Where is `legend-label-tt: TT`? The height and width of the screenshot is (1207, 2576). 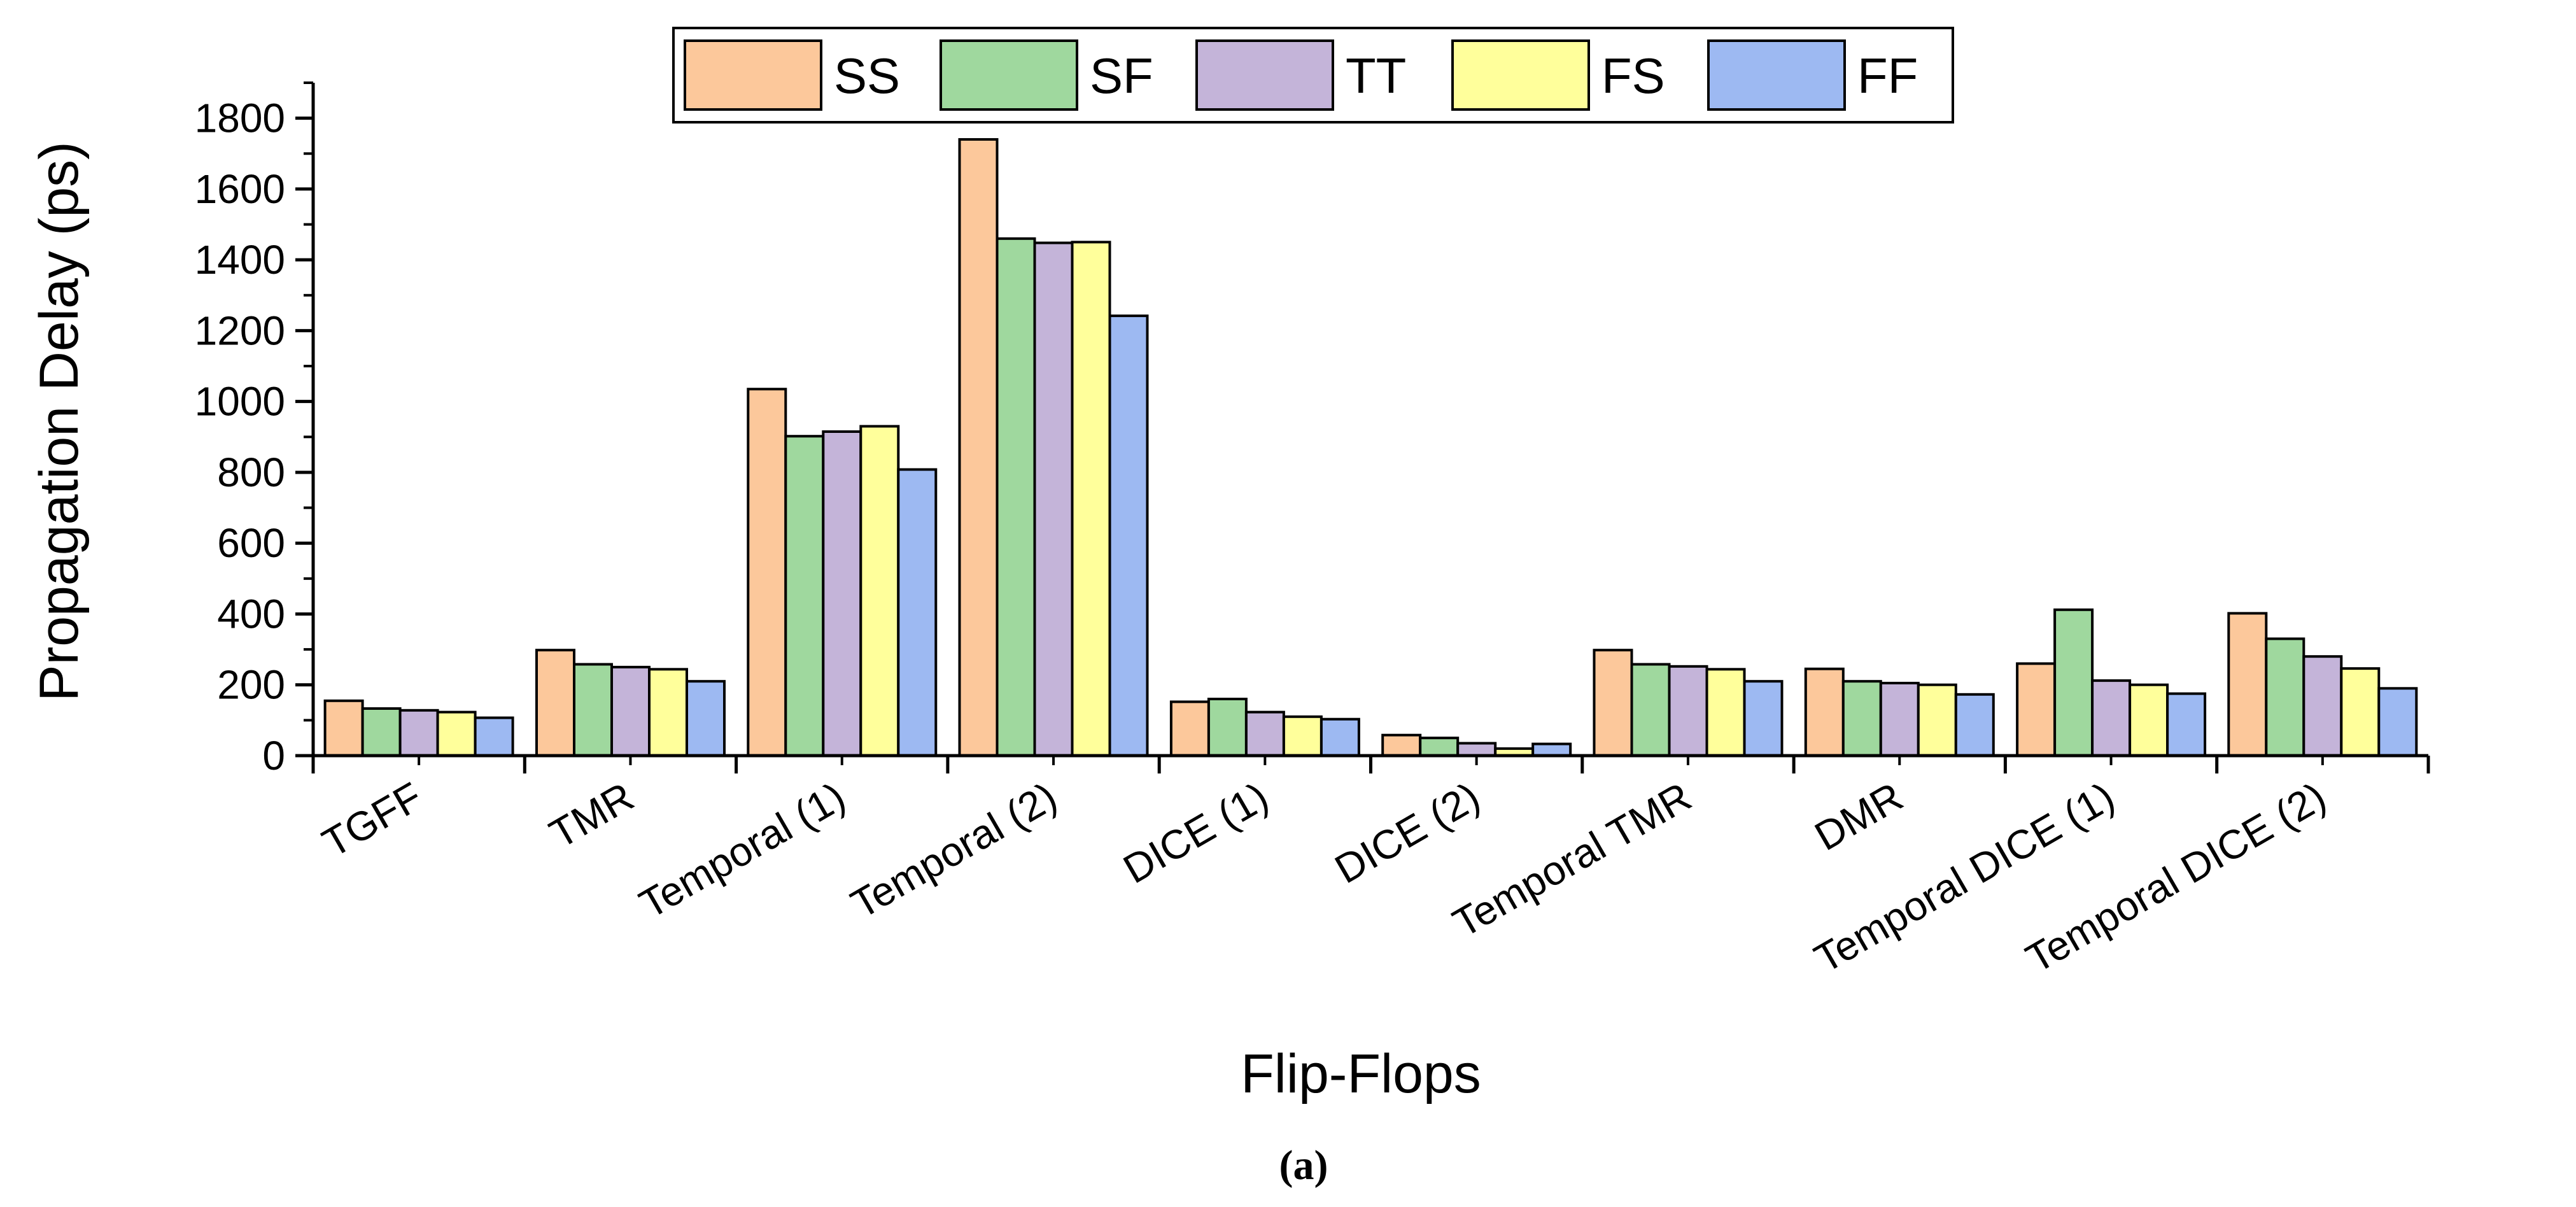
legend-label-tt: TT is located at coordinates (1376, 76).